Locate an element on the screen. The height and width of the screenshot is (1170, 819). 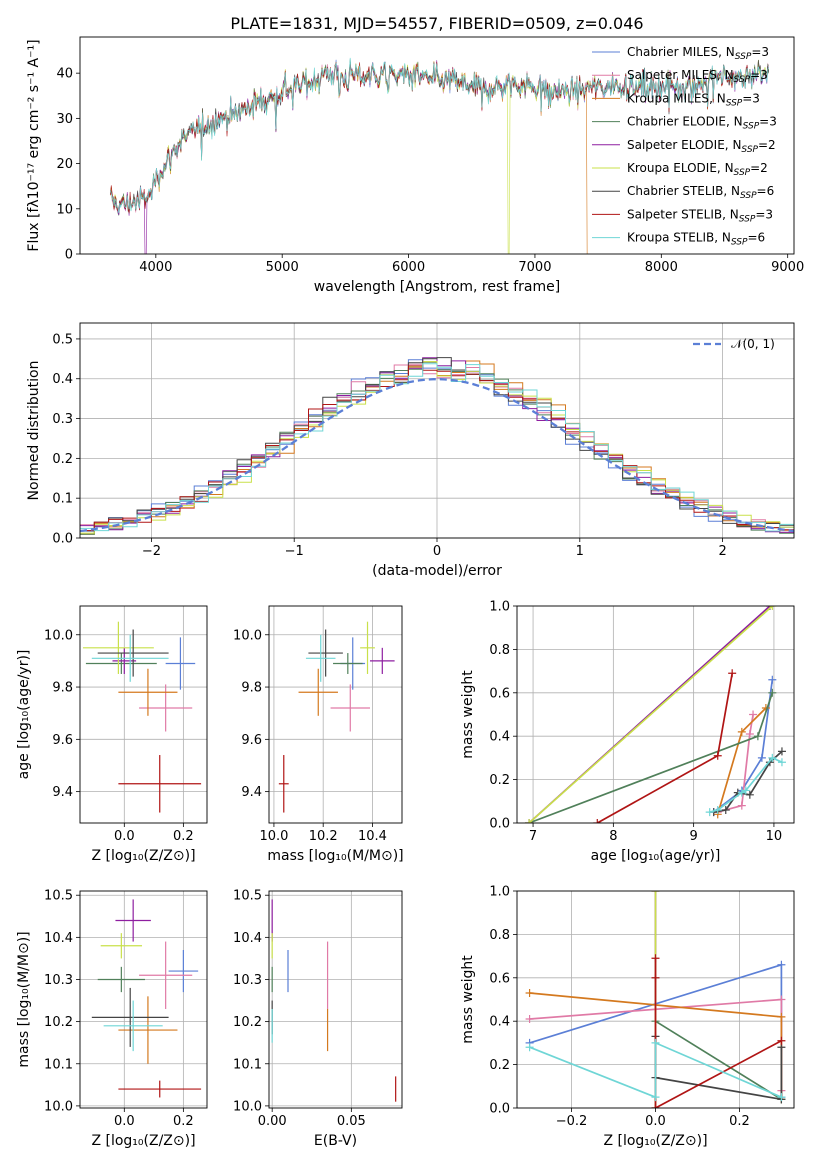
series-kroupa-stelib is located at coordinates (745, 785).